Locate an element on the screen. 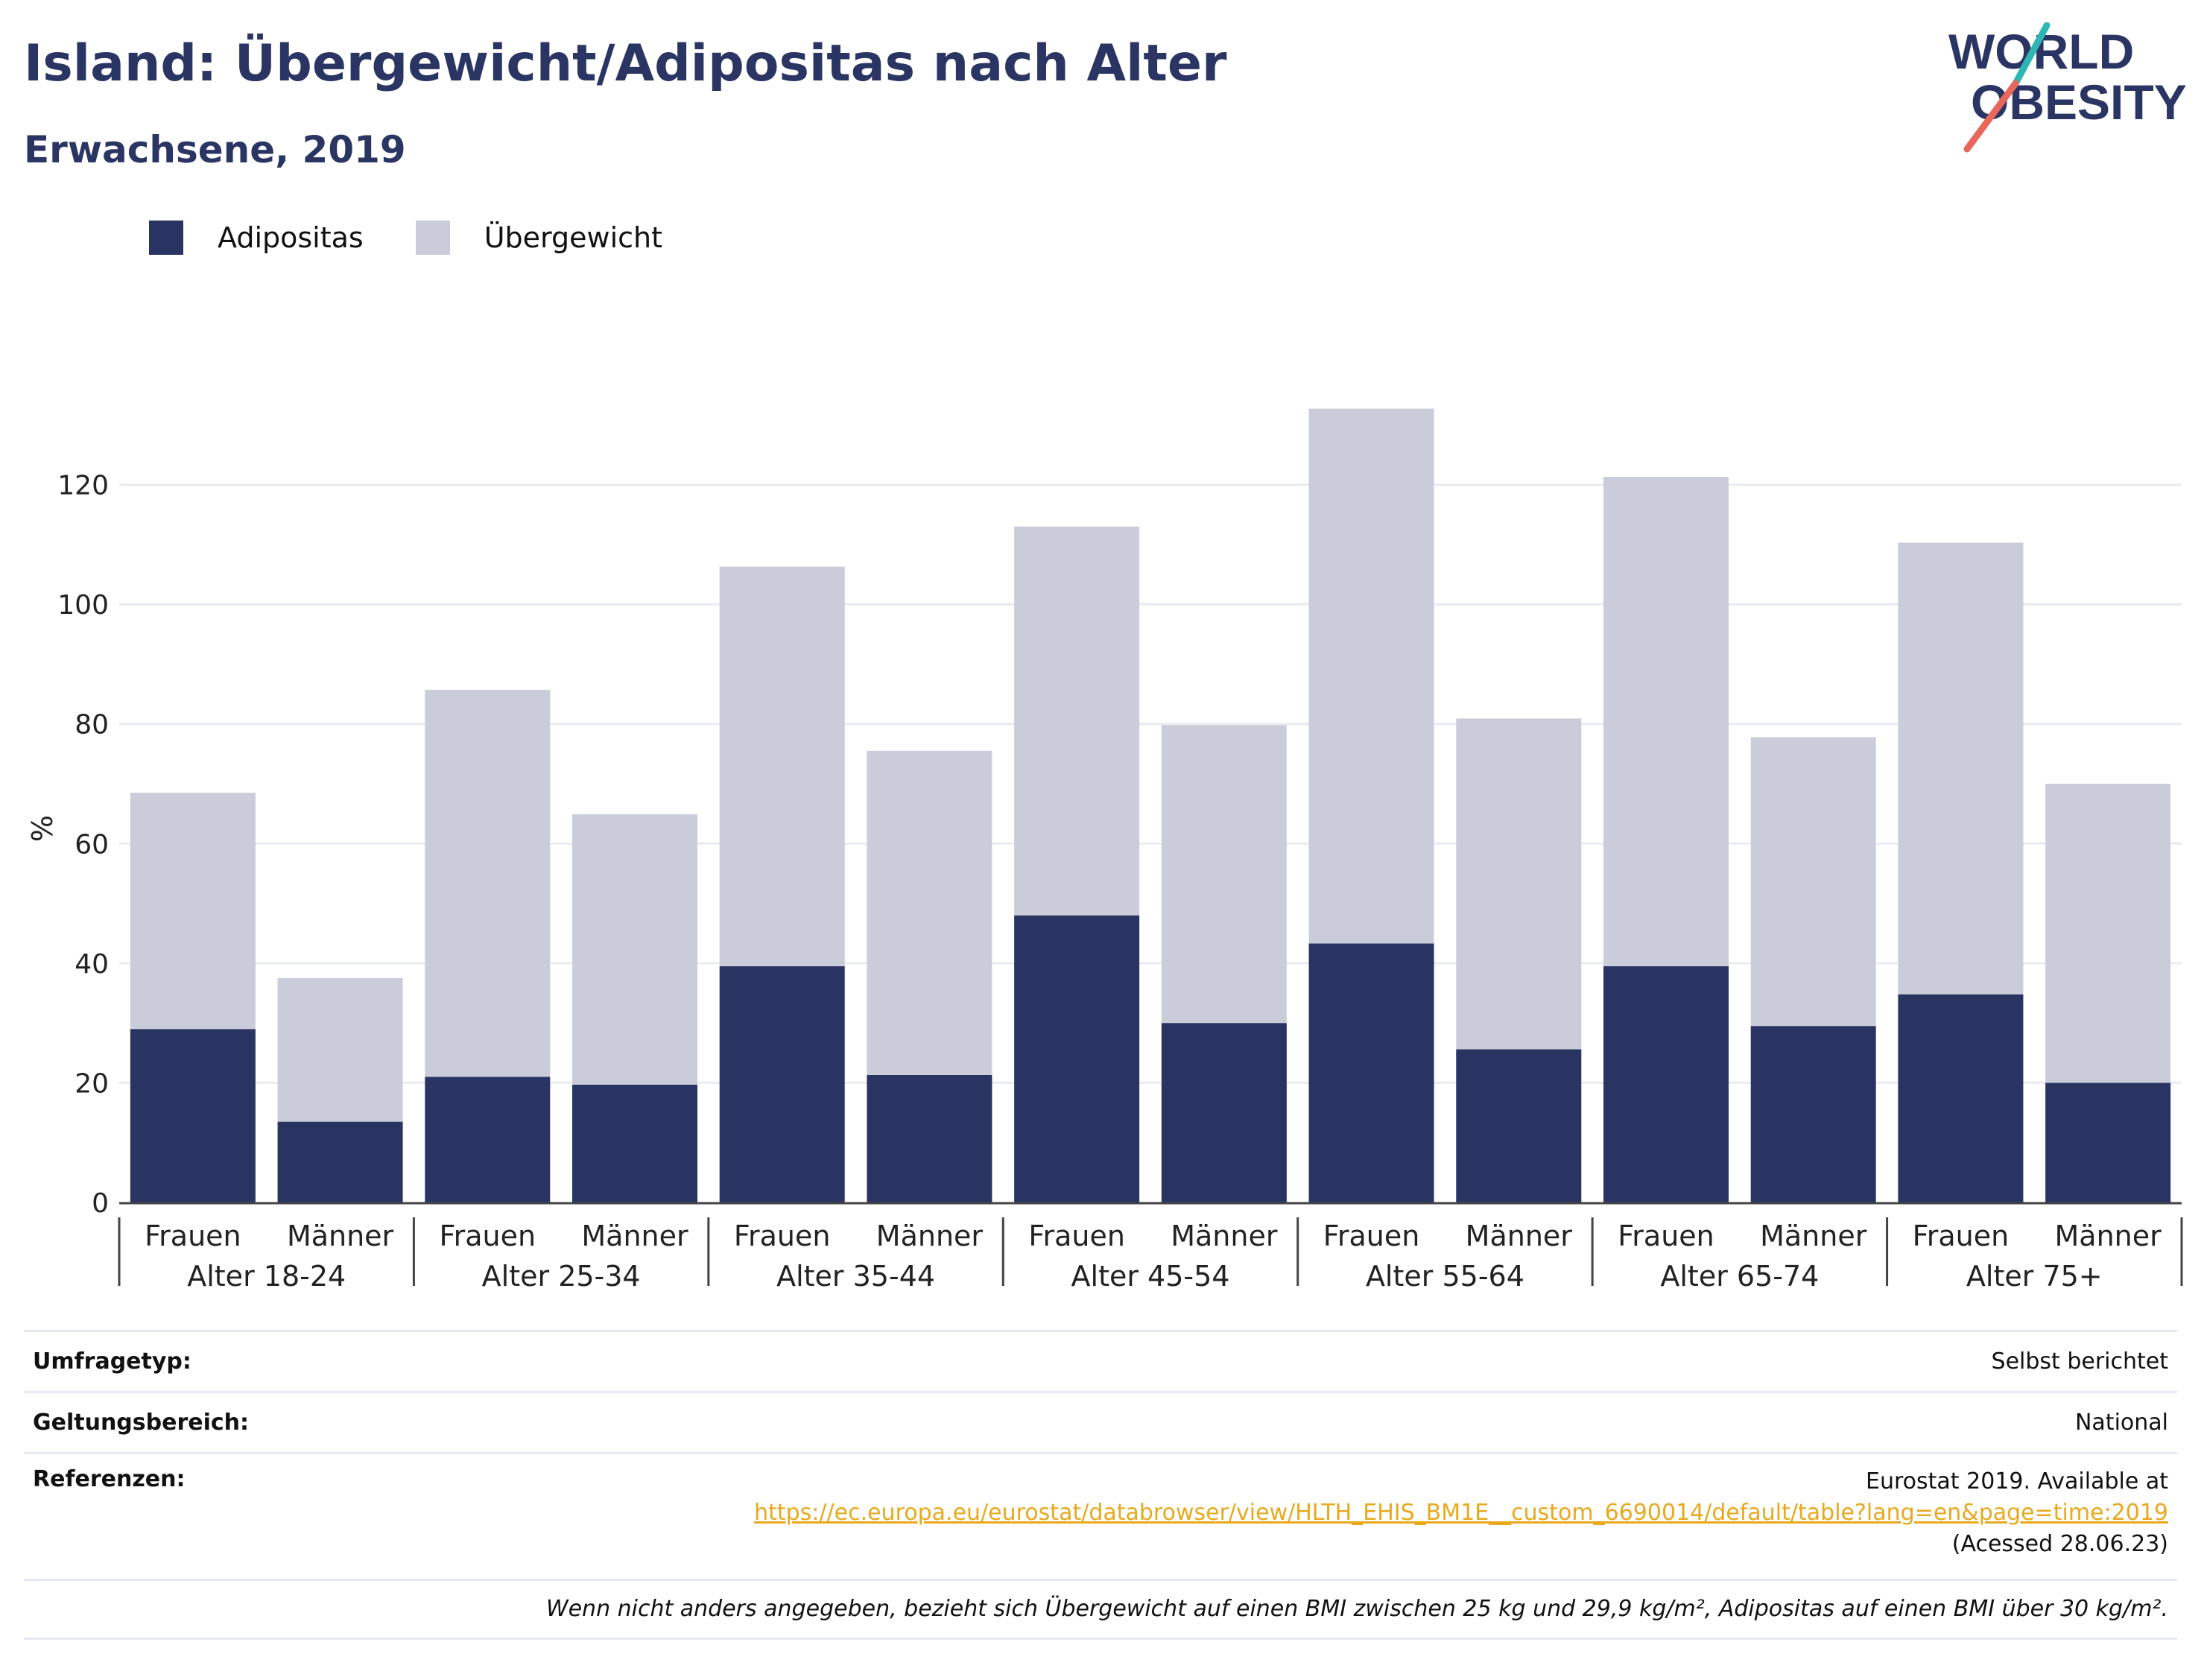 Image resolution: width=2204 pixels, height=1680 pixels. y-tick-label: 60 is located at coordinates (92, 844).